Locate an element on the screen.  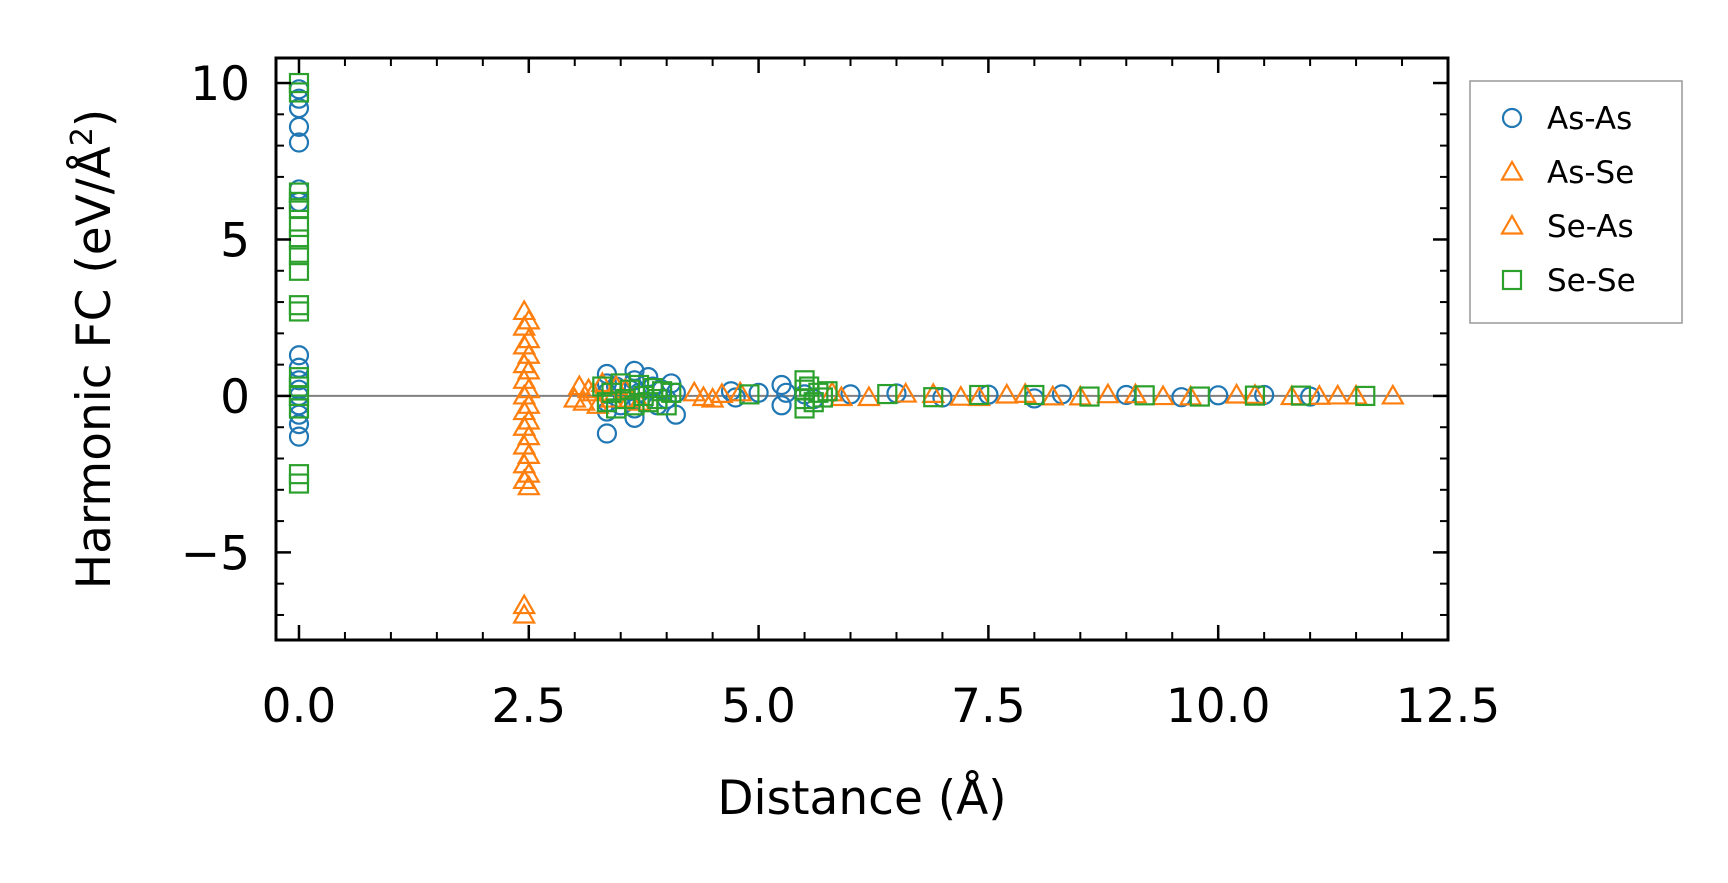
legend-marker-se-se is located at coordinates (1512, 280).